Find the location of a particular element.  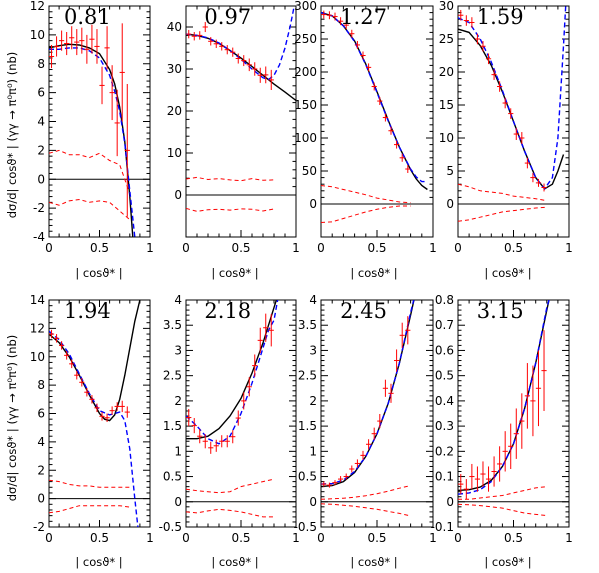

y-tick-label: 50 is located at coordinates (309, 171).